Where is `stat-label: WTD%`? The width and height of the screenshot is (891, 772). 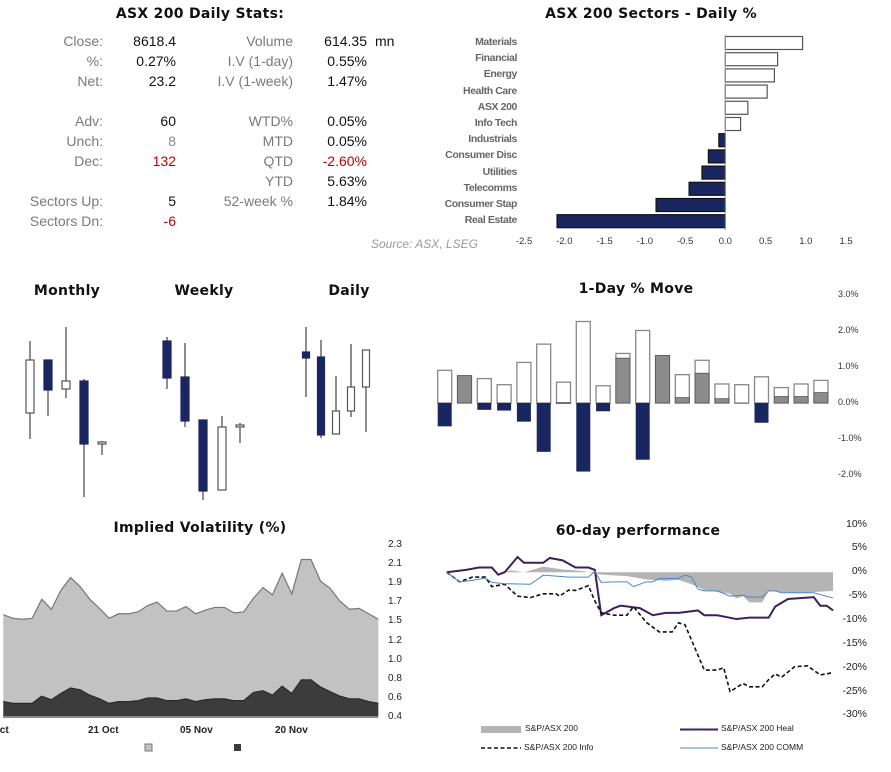 stat-label: WTD% is located at coordinates (270, 121).